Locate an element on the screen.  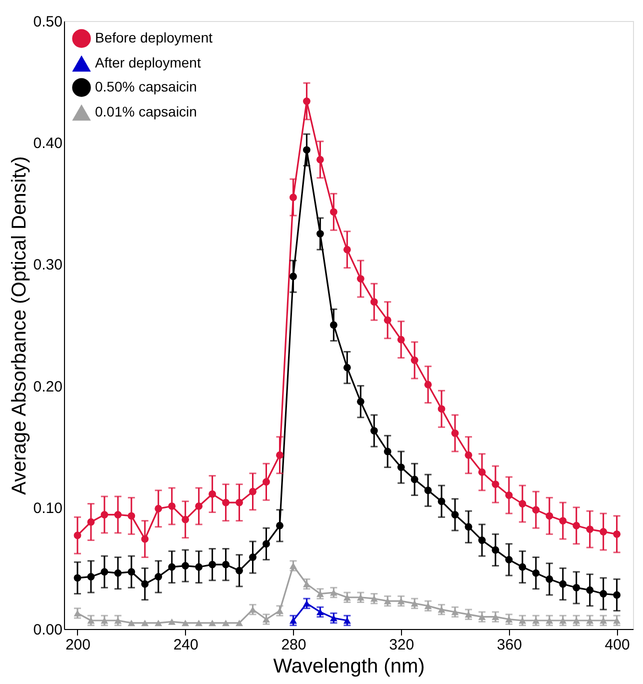
y-axis-title: Average Absorbance (Optical Density) is located at coordinates (19, 325).